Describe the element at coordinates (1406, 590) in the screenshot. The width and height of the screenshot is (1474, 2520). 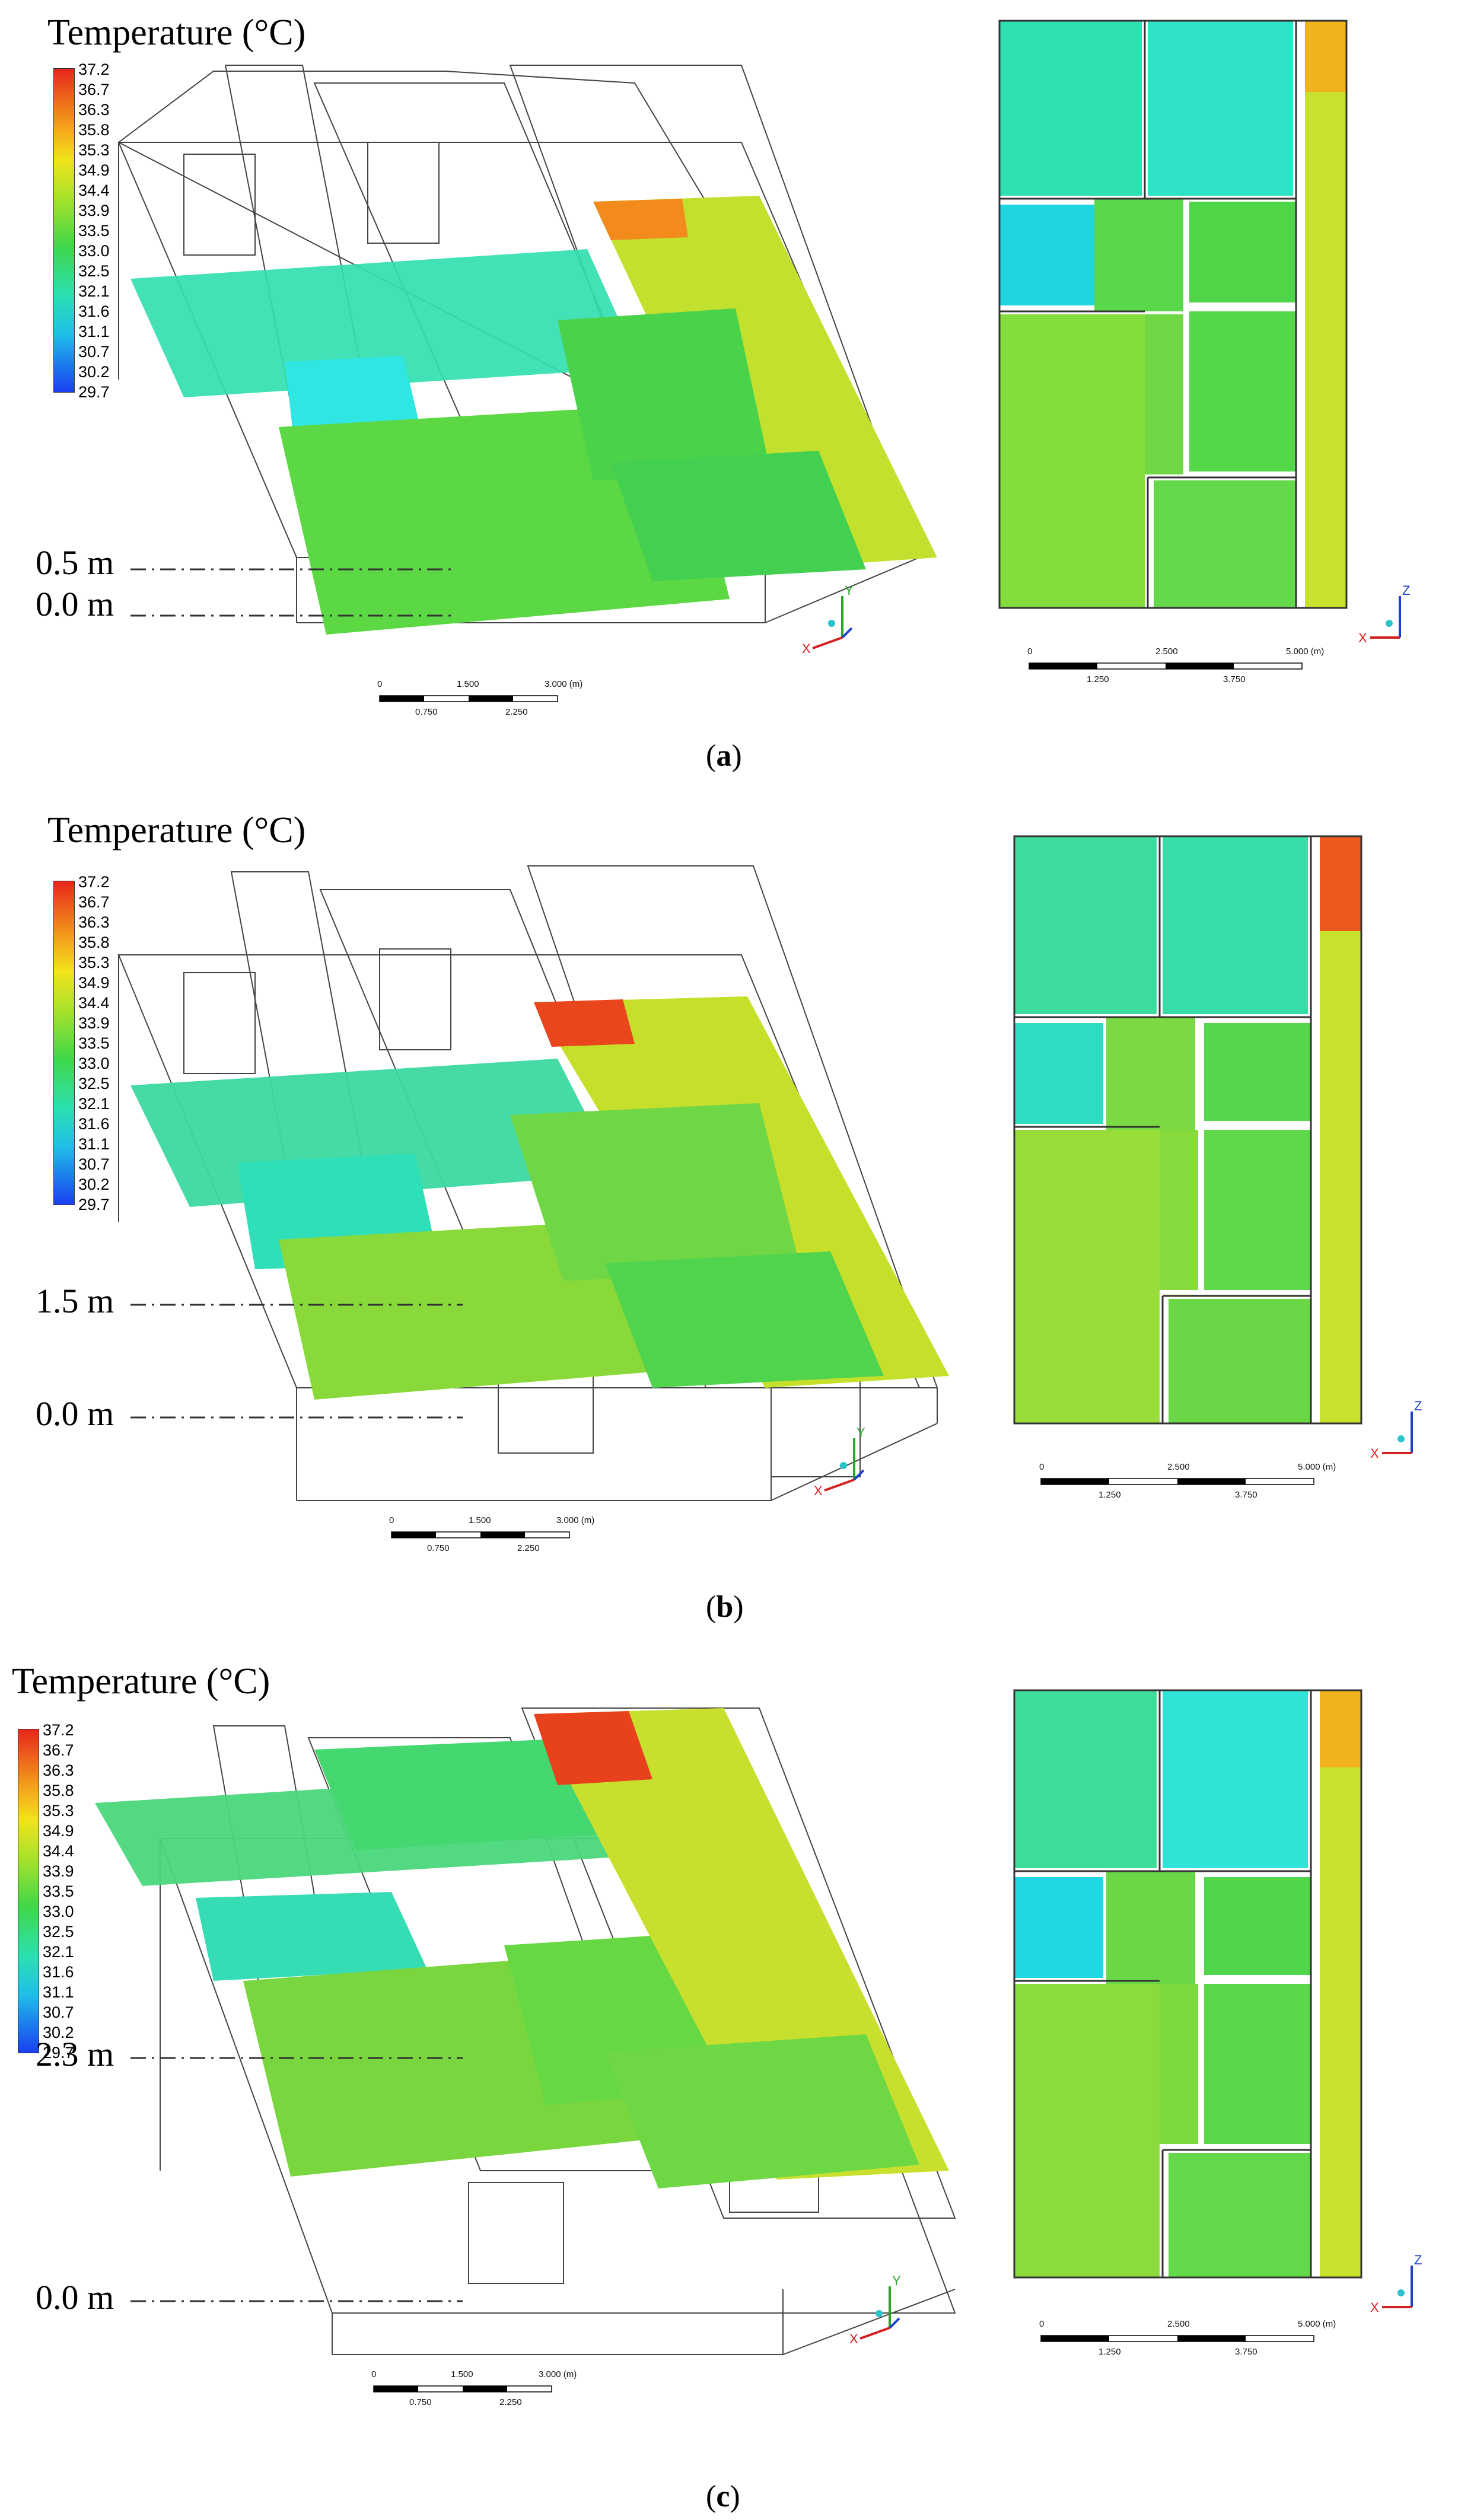
I see `axis-z-label: Z` at that location.